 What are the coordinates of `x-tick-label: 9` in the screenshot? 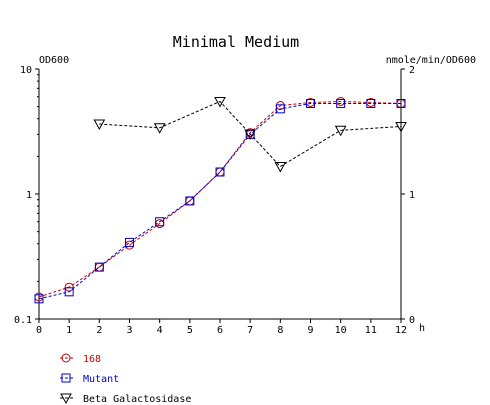 It's located at (310, 330).